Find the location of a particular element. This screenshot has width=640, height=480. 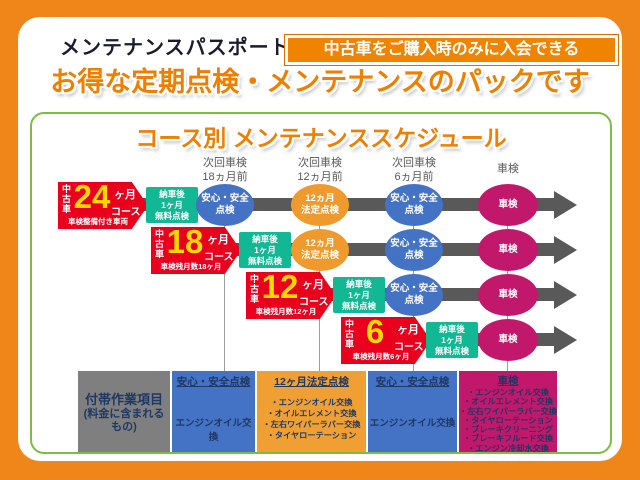

table-row-label: 付帯作業項目 (料金に含まれる もの) is located at coordinates (124, 411).